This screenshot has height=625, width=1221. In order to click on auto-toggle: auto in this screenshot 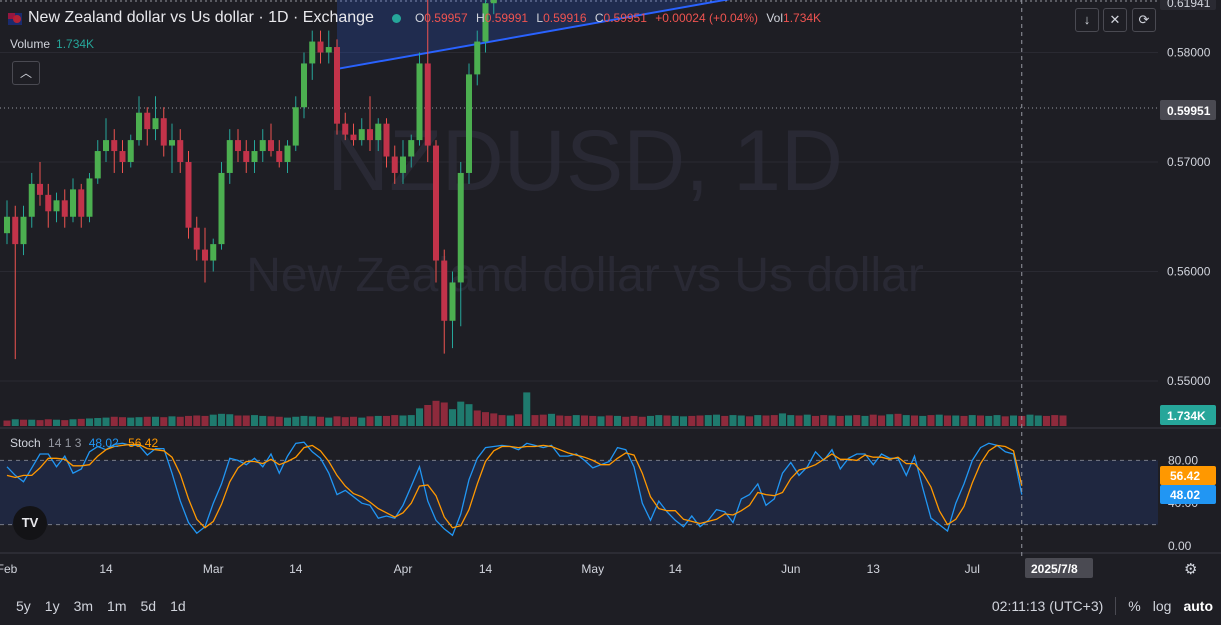, I will do `click(1198, 606)`.